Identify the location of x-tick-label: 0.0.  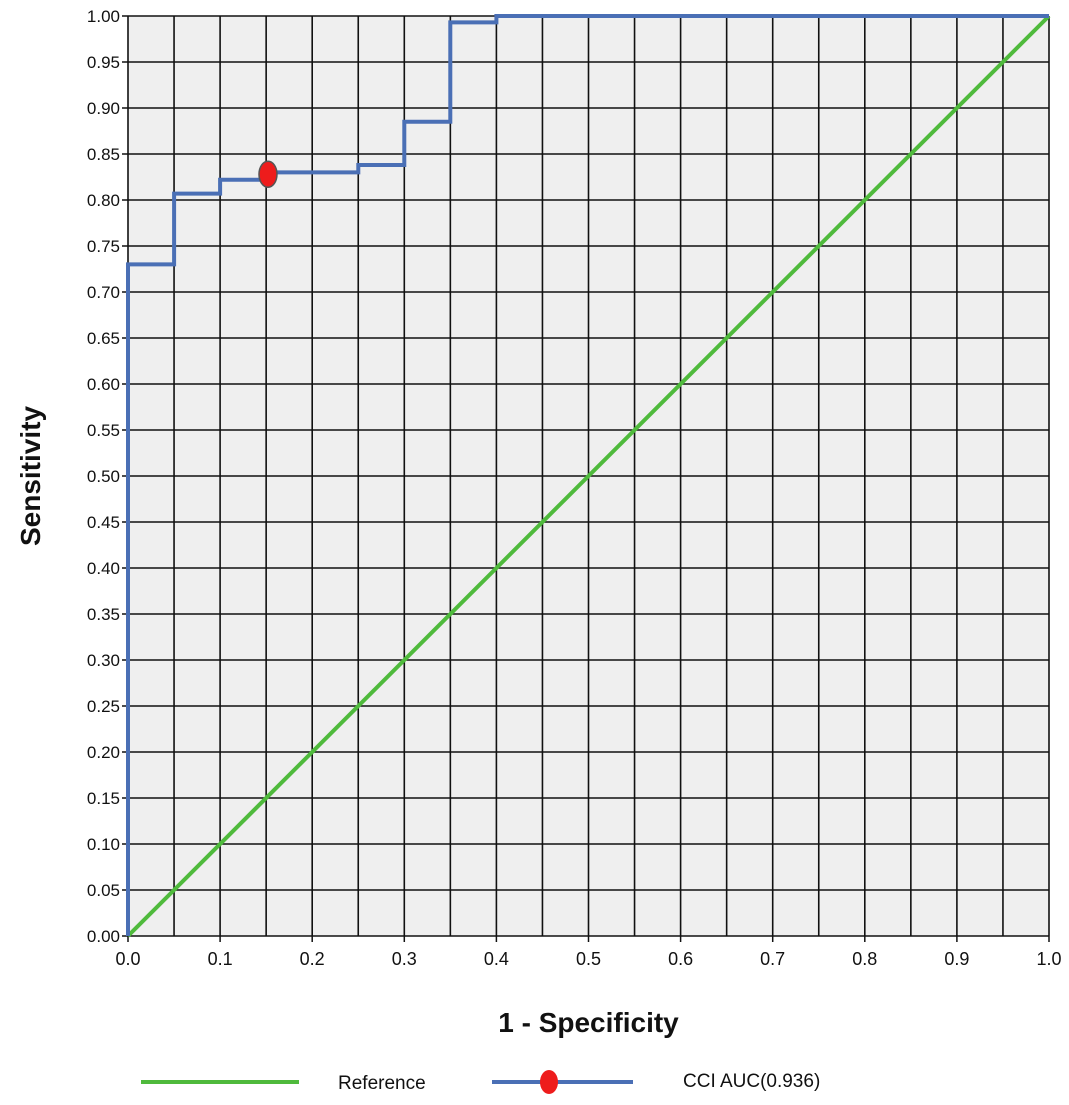
(127, 959).